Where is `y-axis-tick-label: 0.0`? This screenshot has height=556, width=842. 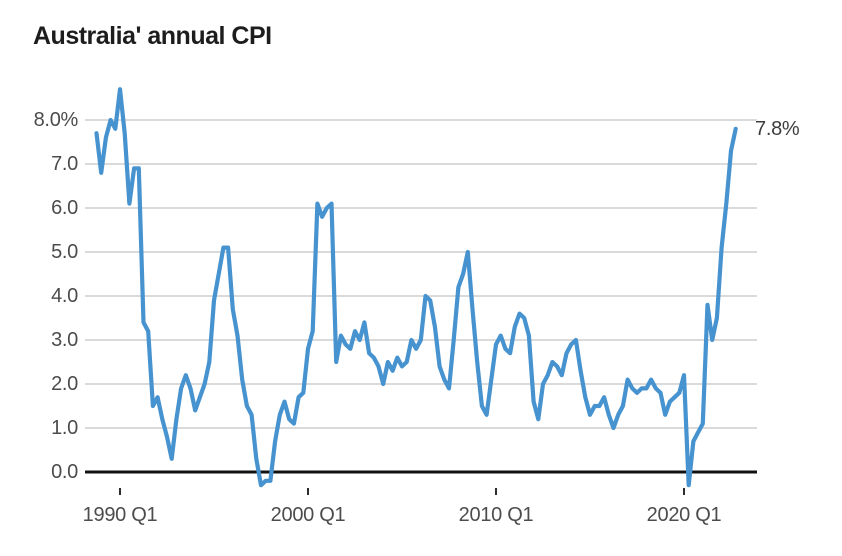 y-axis-tick-label: 0.0 is located at coordinates (64, 472).